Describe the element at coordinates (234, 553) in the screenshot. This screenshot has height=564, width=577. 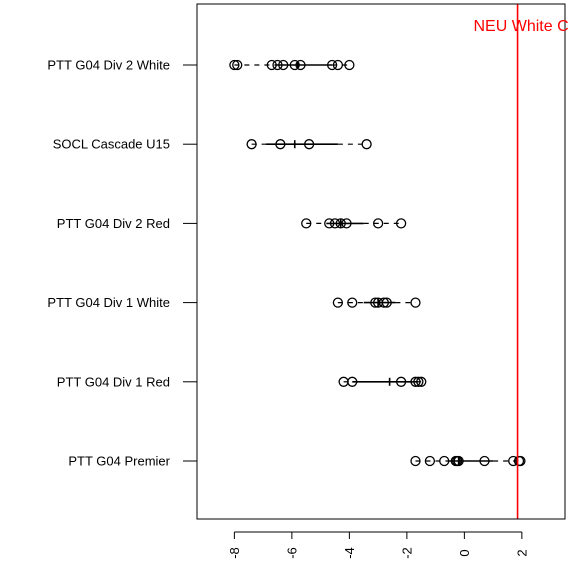
I see `x-tick-label: -8` at that location.